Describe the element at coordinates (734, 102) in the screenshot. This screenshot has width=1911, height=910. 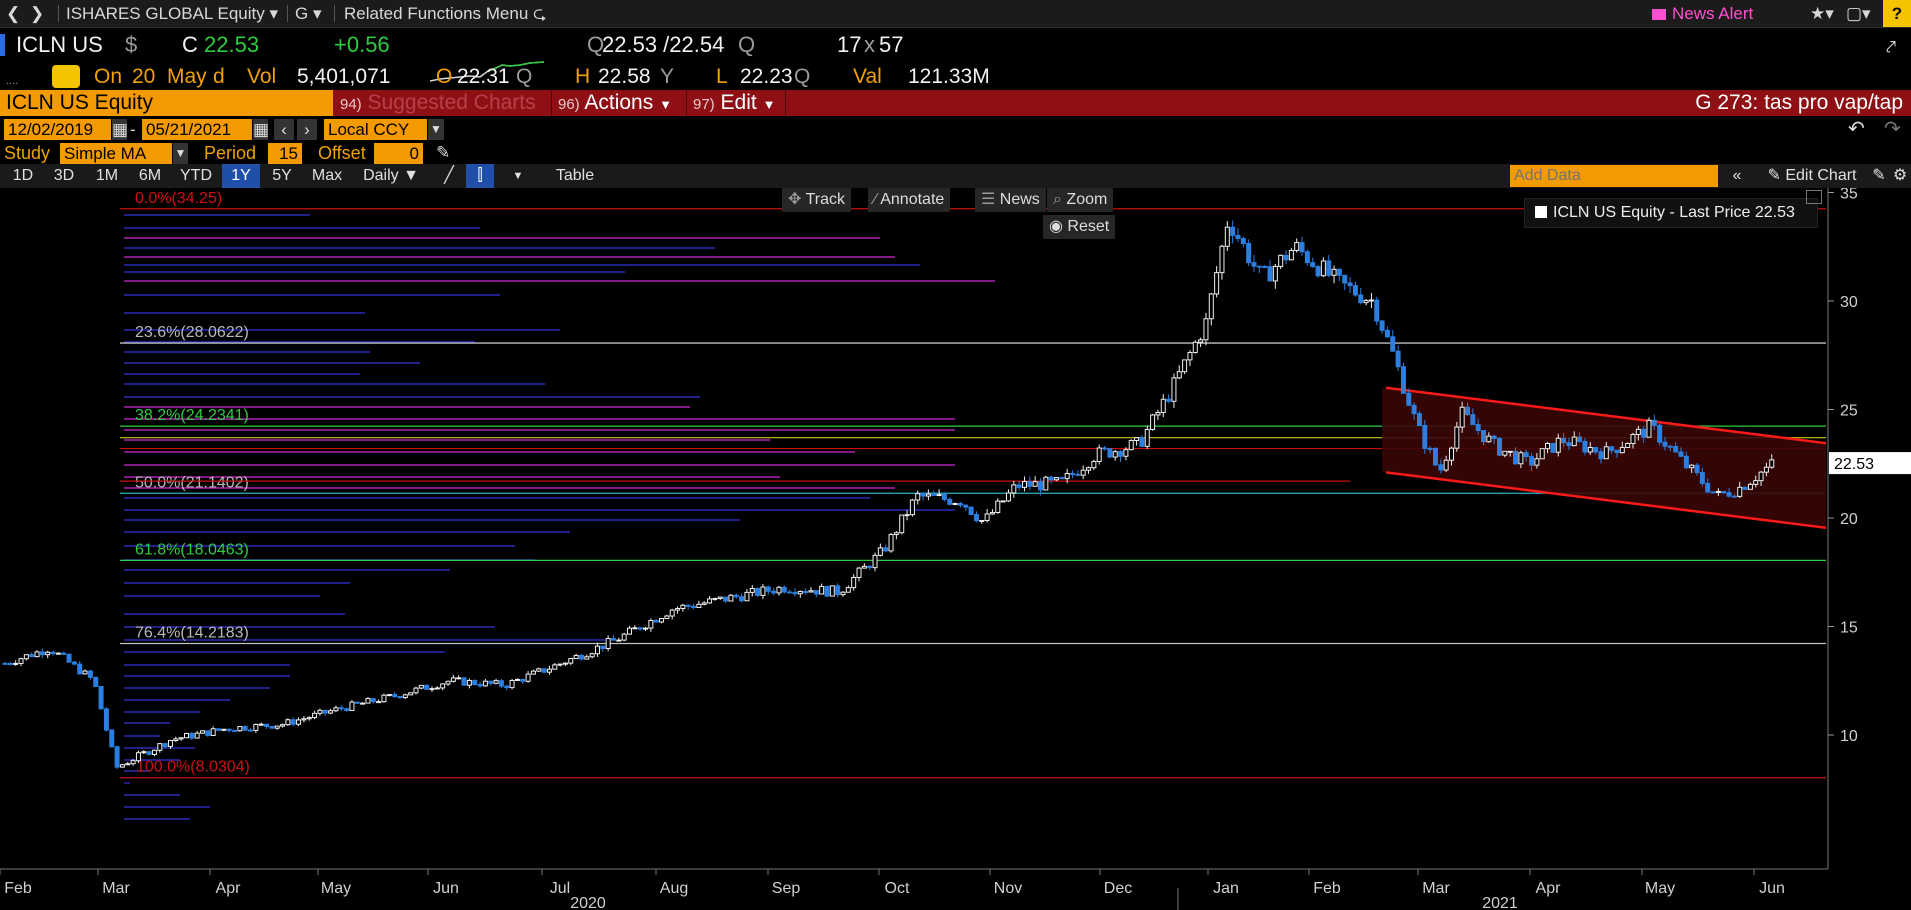
I see `edit-button: 97) Edit ▼` at that location.